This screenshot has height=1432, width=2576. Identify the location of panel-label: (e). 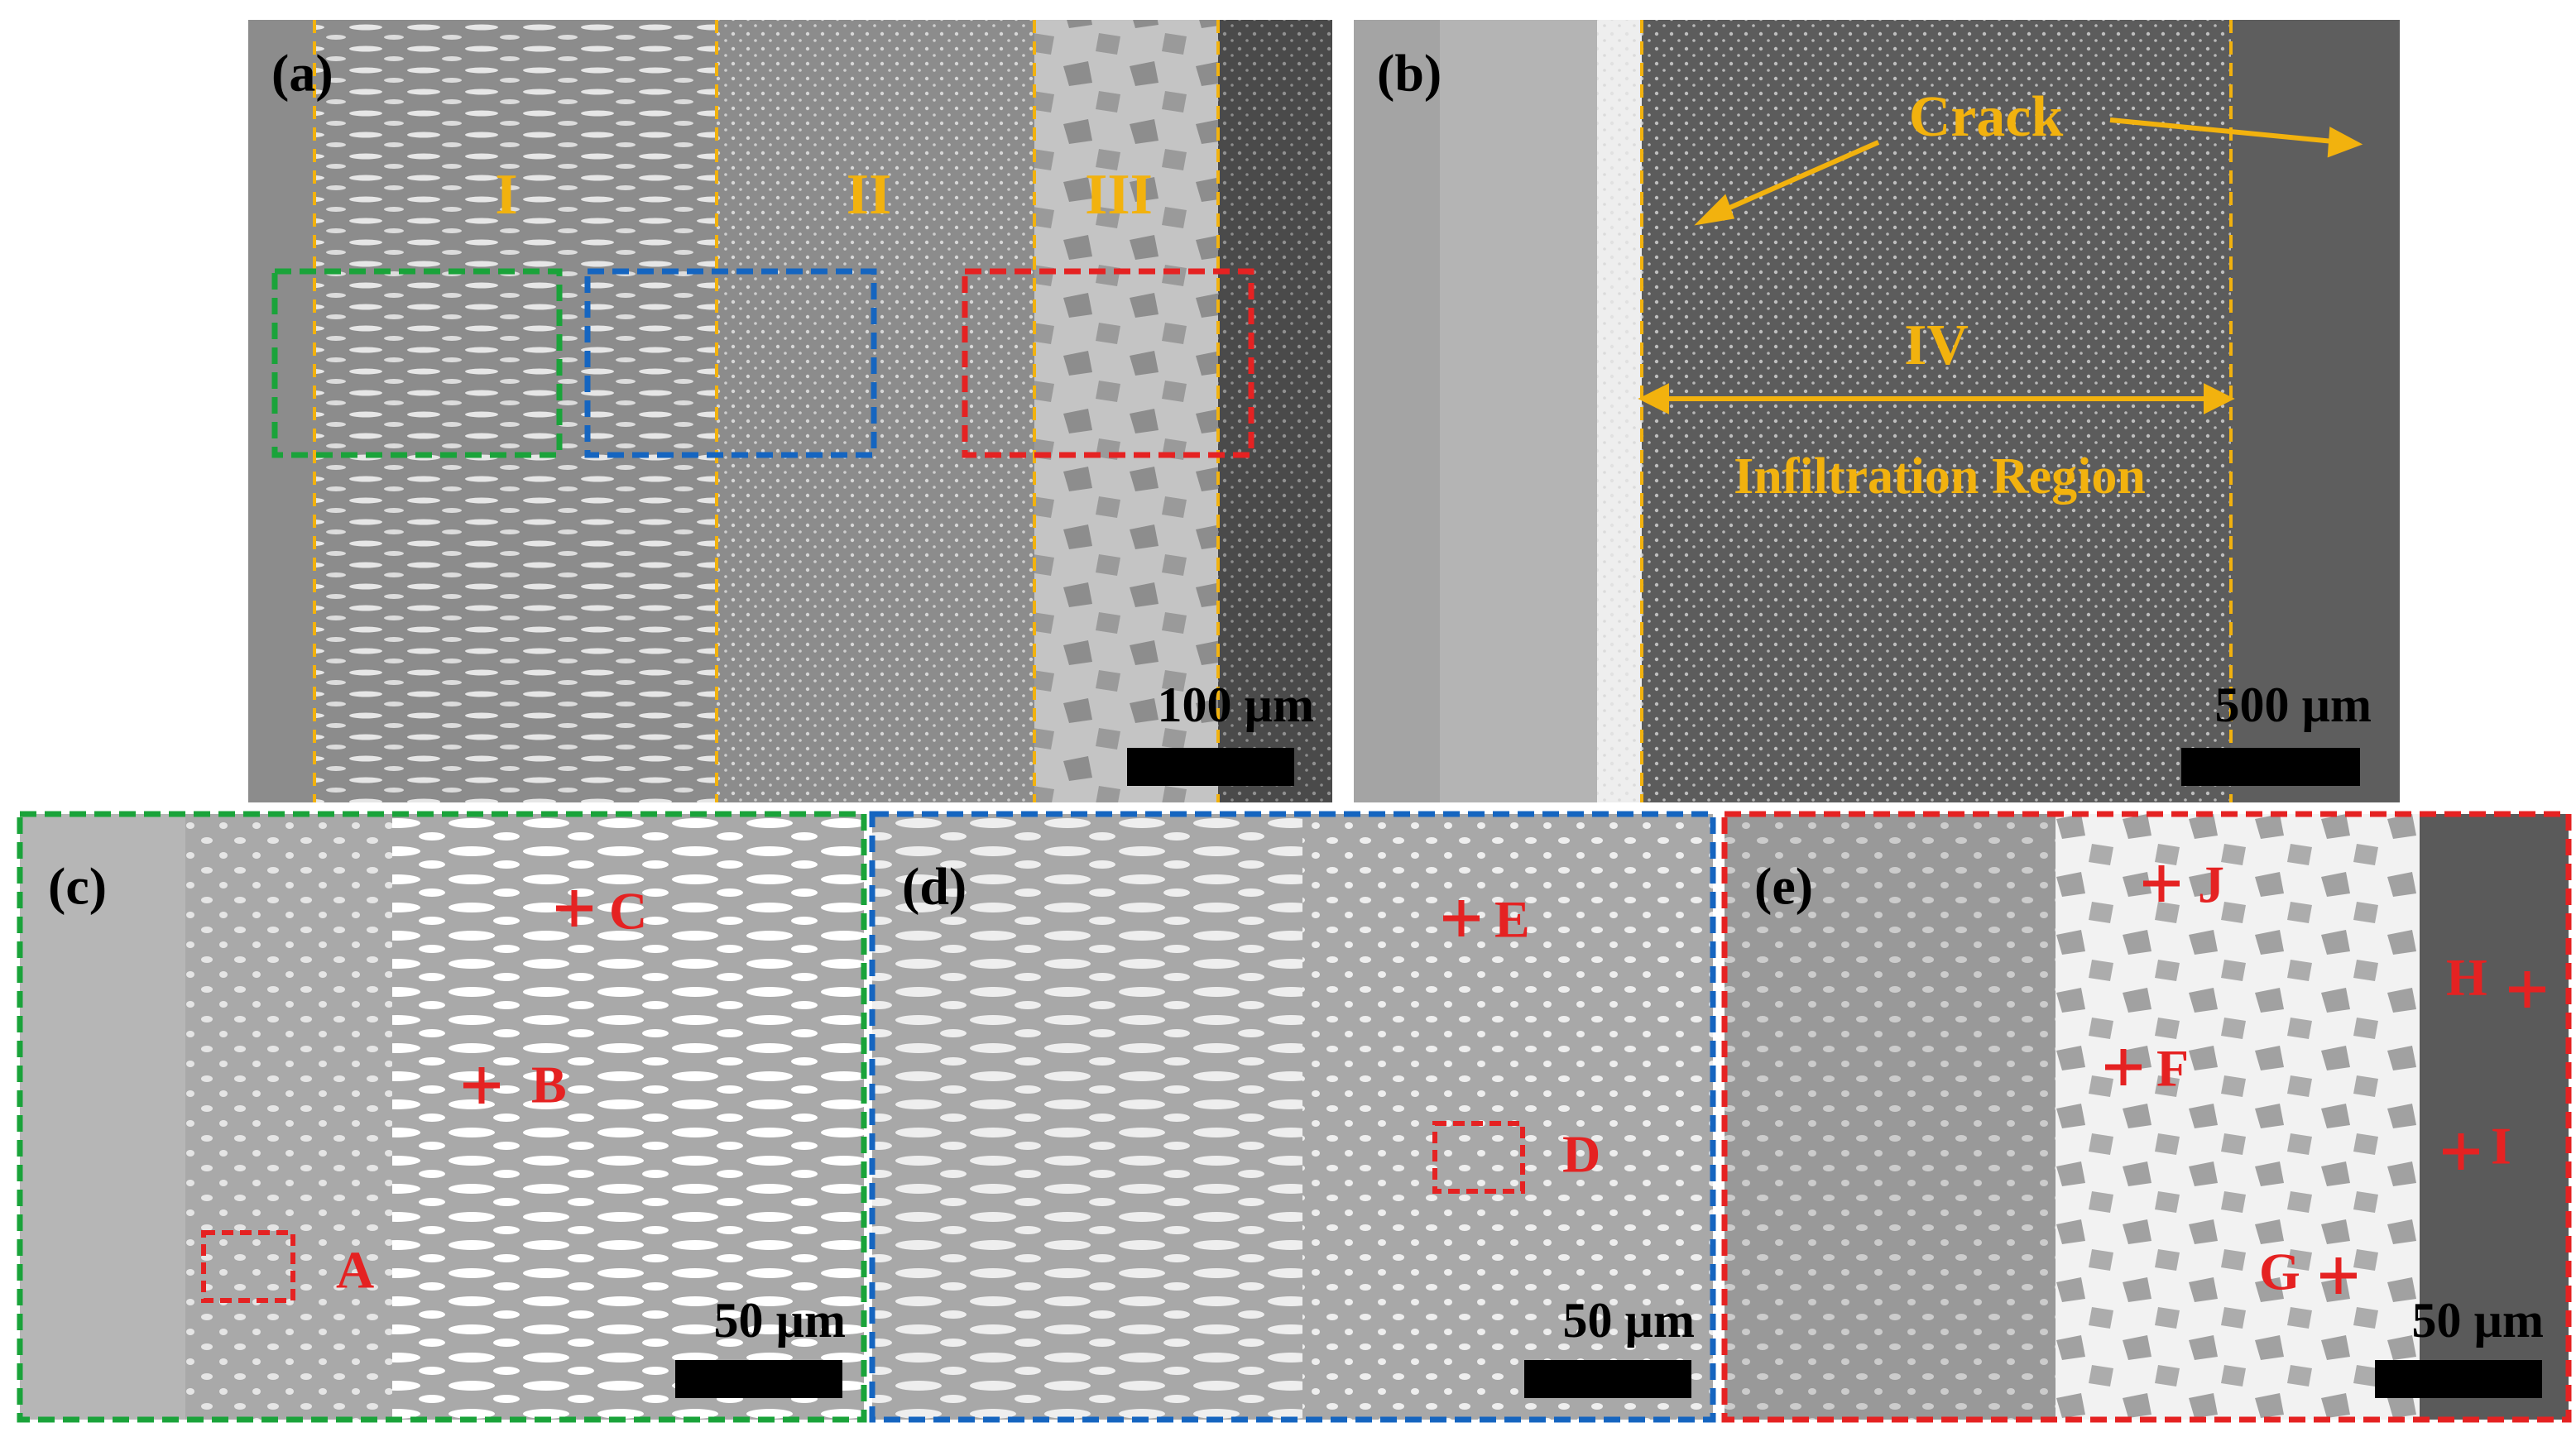
(1784, 887).